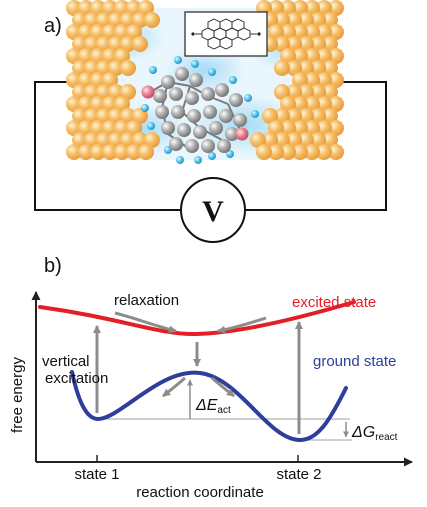 The image size is (427, 507). I want to click on ground-state-curve, so click(209, 406).